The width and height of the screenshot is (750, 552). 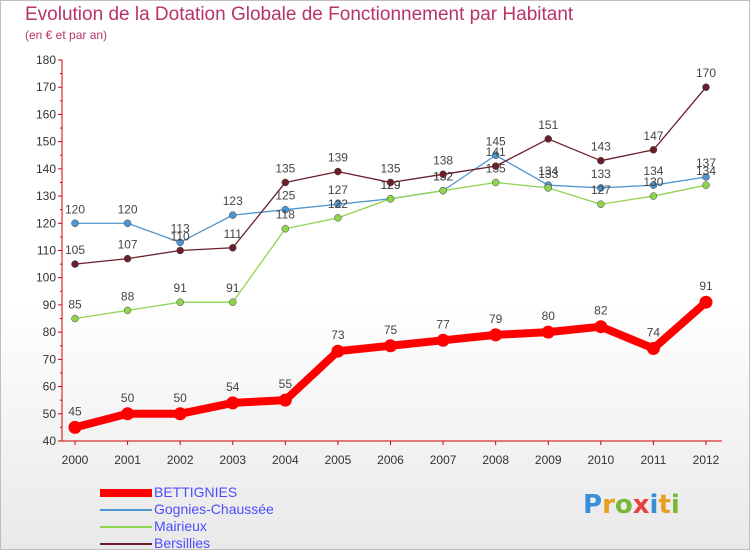 I want to click on data-label: 55, so click(x=286, y=384).